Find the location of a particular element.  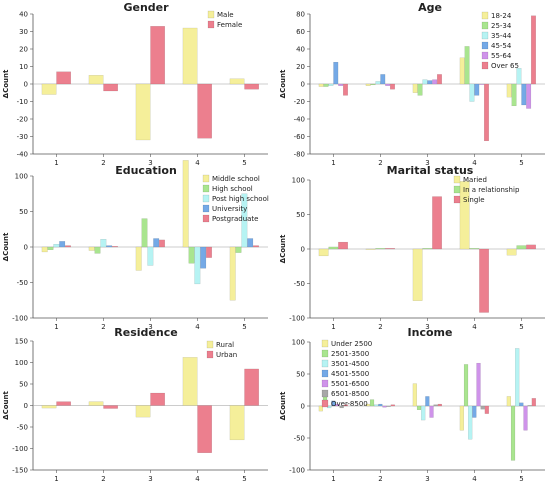

y-tick-label: 30 is located at coordinates (23, 32).